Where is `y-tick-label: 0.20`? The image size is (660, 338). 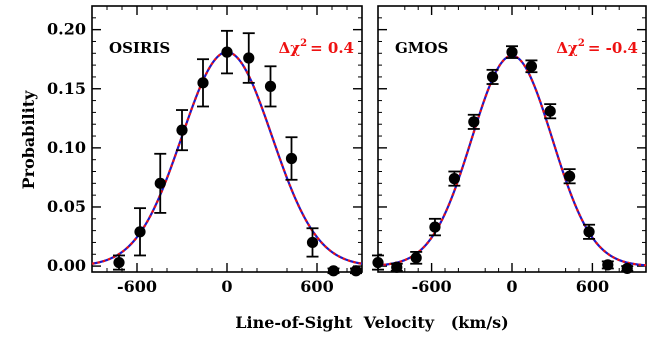 y-tick-label: 0.20 is located at coordinates (66, 29).